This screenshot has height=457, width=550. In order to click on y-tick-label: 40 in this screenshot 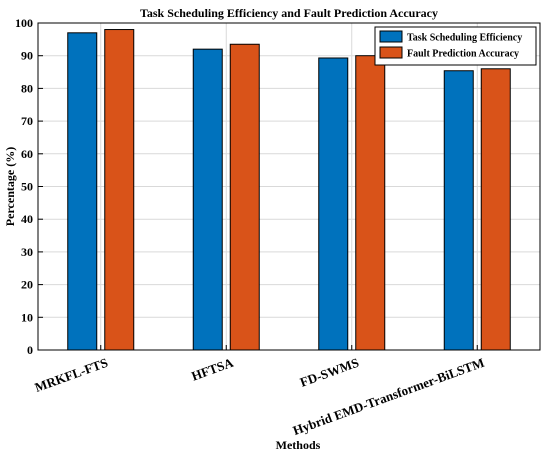, I will do `click(27, 219)`.